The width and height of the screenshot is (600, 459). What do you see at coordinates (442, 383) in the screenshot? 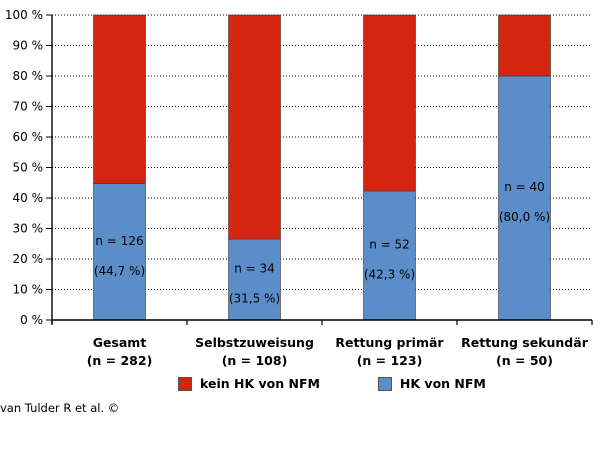
I see `legend-label-hk: HK von NFM` at bounding box center [442, 383].